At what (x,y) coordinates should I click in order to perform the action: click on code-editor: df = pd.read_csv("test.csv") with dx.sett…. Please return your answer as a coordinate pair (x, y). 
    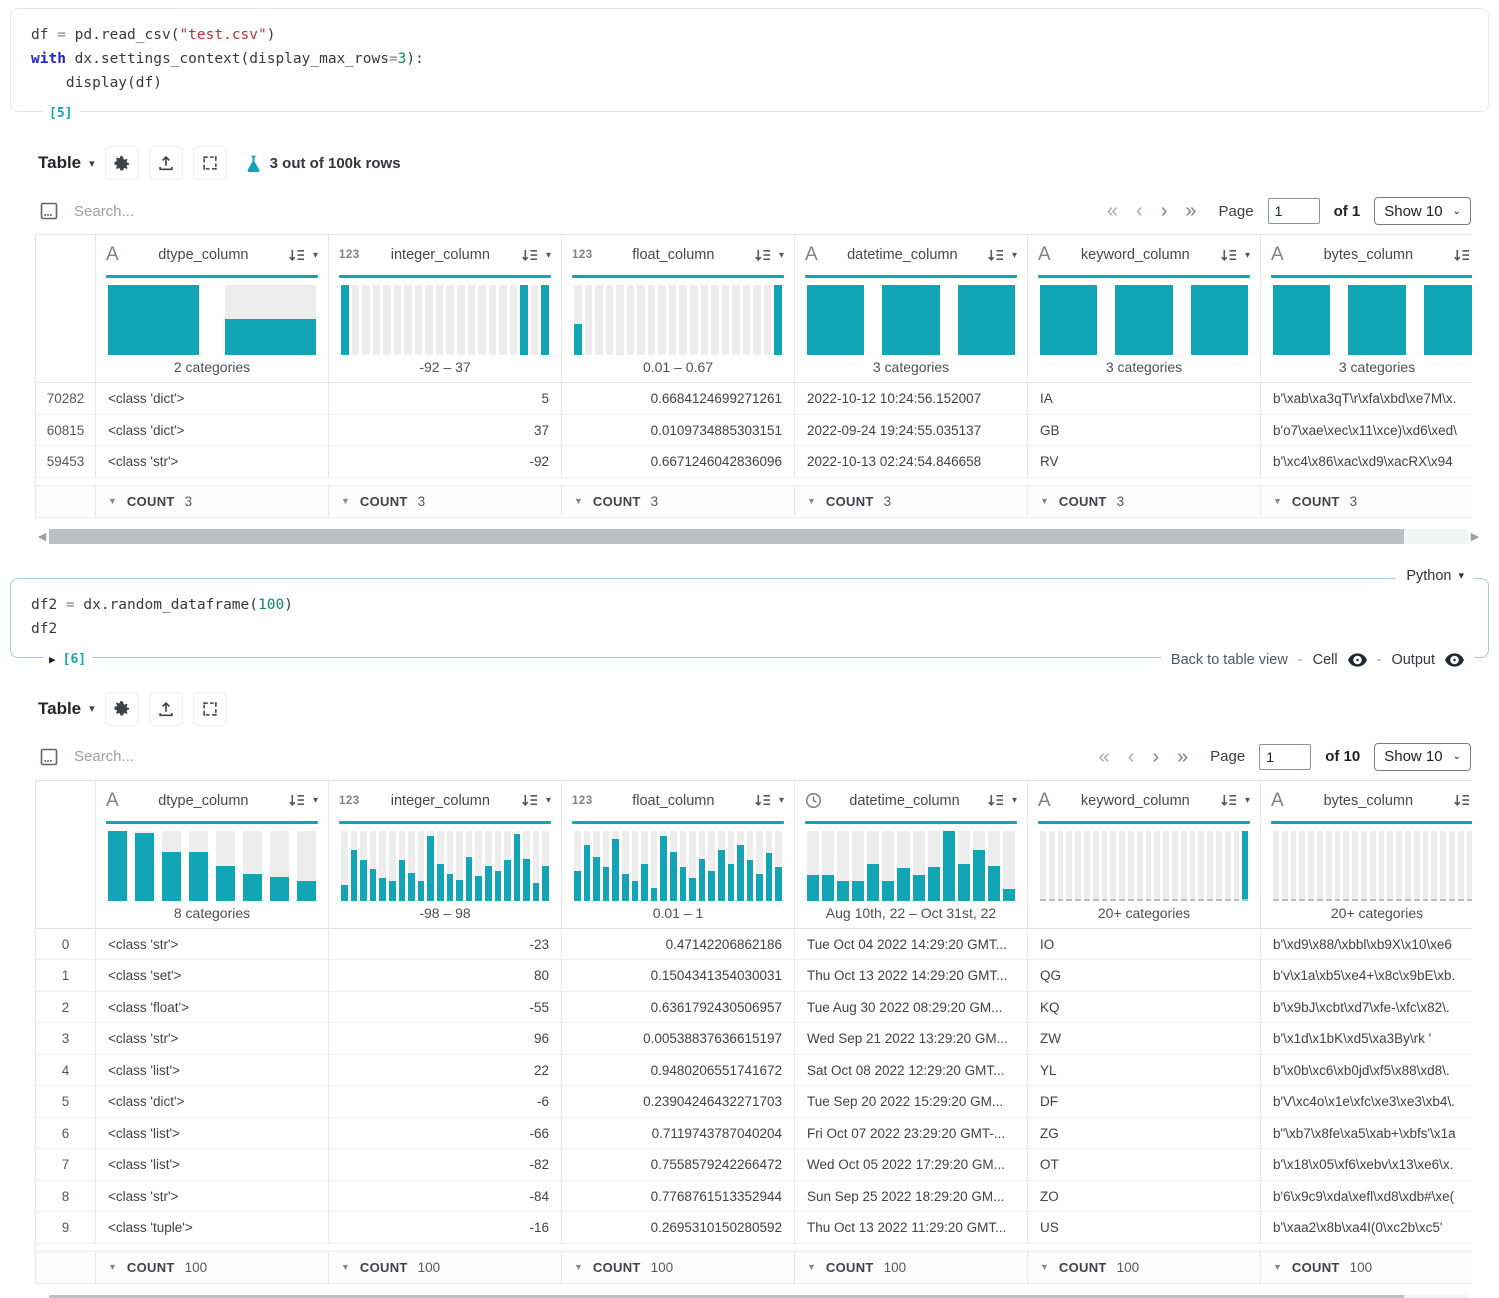
    Looking at the image, I should click on (749, 59).